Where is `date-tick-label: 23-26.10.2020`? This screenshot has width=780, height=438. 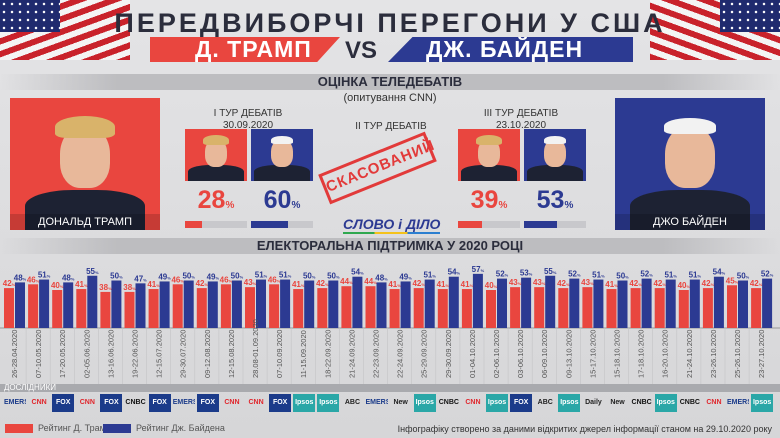 date-tick-label: 23-26.10.2020 is located at coordinates (713, 354).